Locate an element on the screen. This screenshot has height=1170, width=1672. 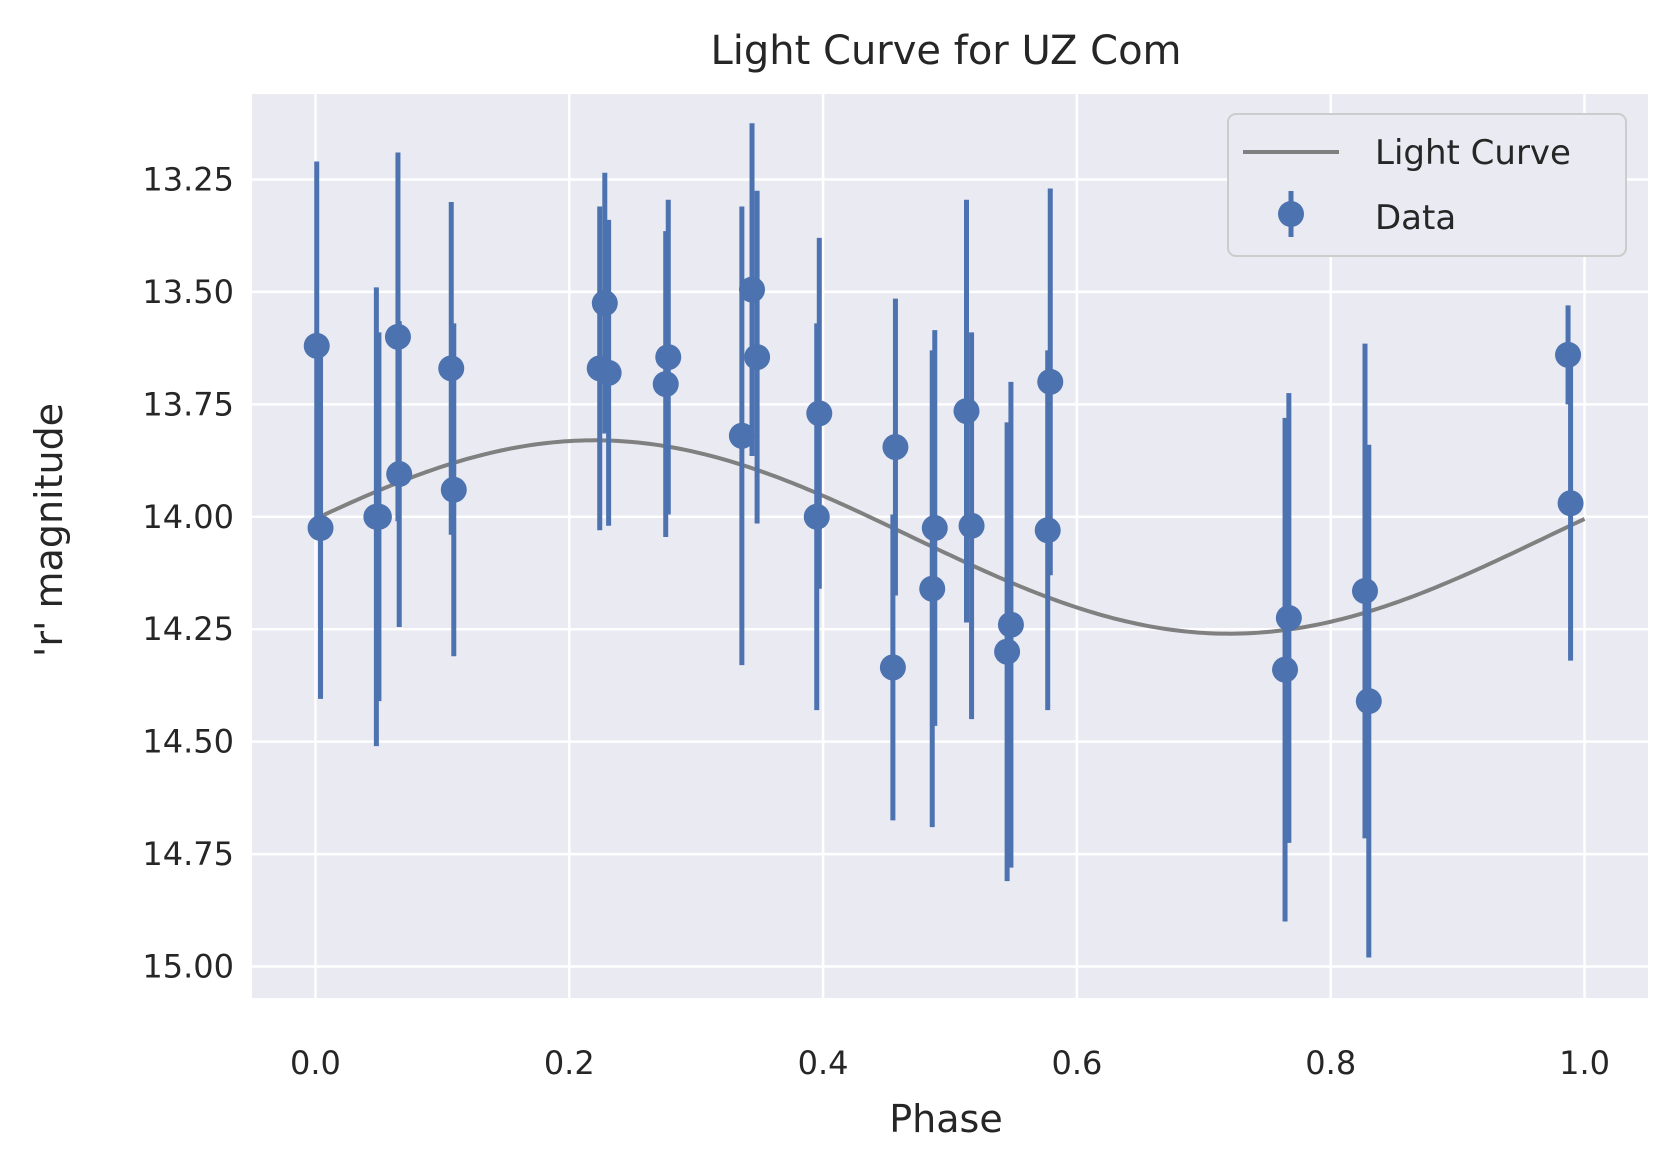
y-tick-label: 14.25 is located at coordinates (188, 629).